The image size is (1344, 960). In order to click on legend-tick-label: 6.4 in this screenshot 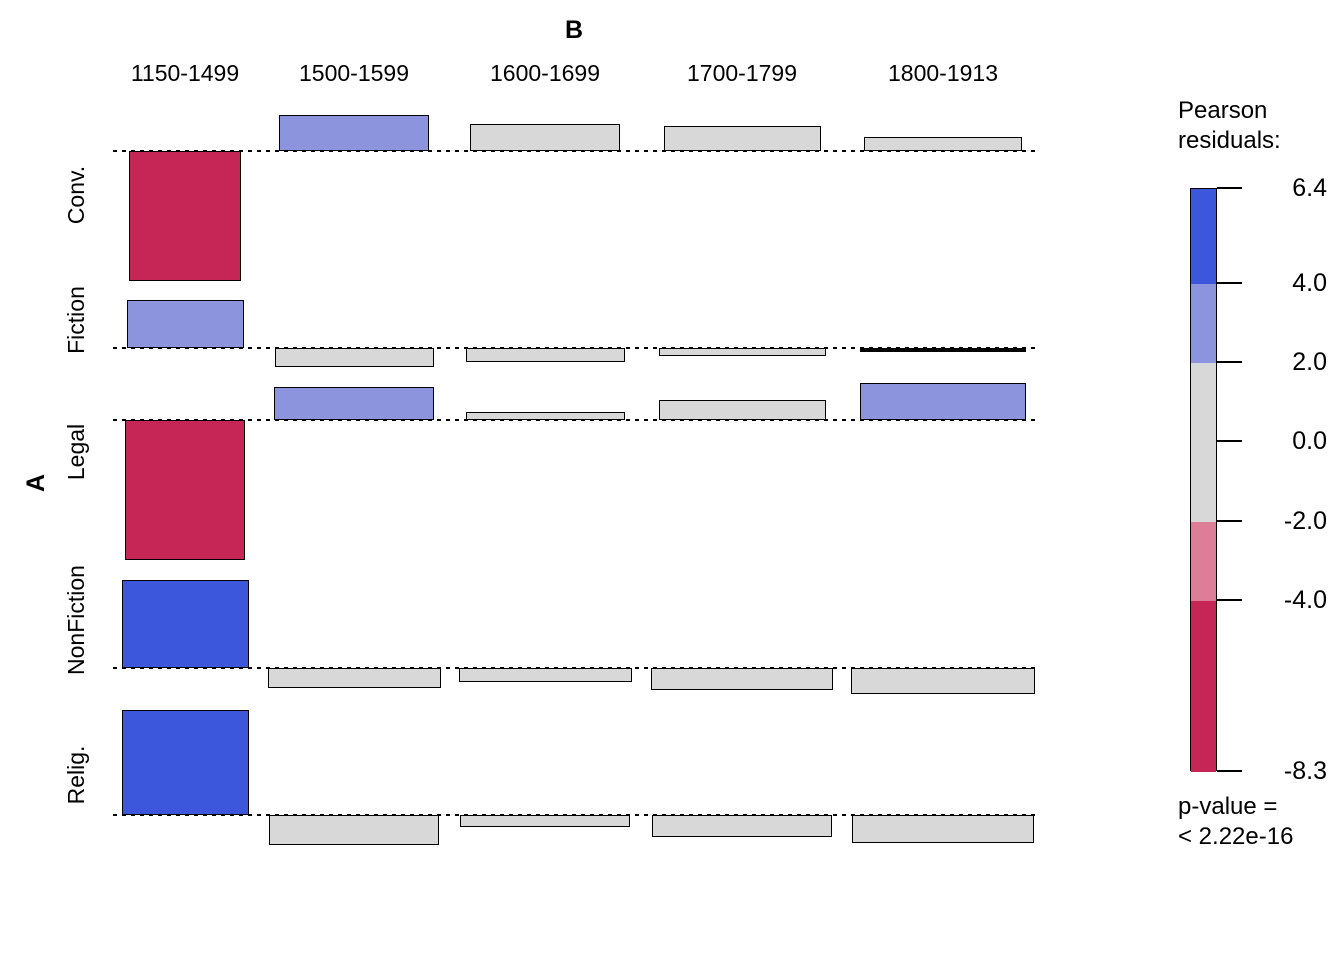, I will do `click(1309, 188)`.